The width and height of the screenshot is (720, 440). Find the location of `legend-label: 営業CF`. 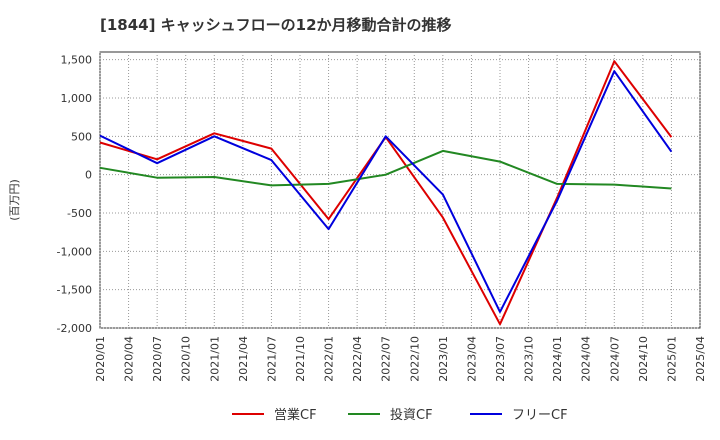

legend-label: 営業CF is located at coordinates (295, 415).